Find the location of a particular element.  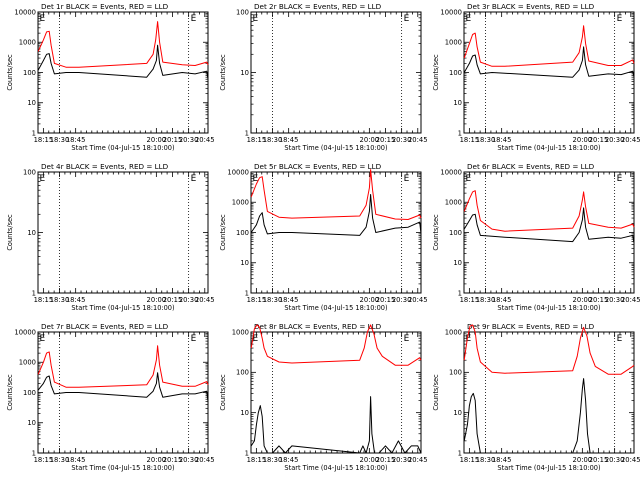

plot-frame is located at coordinates (549, 392).